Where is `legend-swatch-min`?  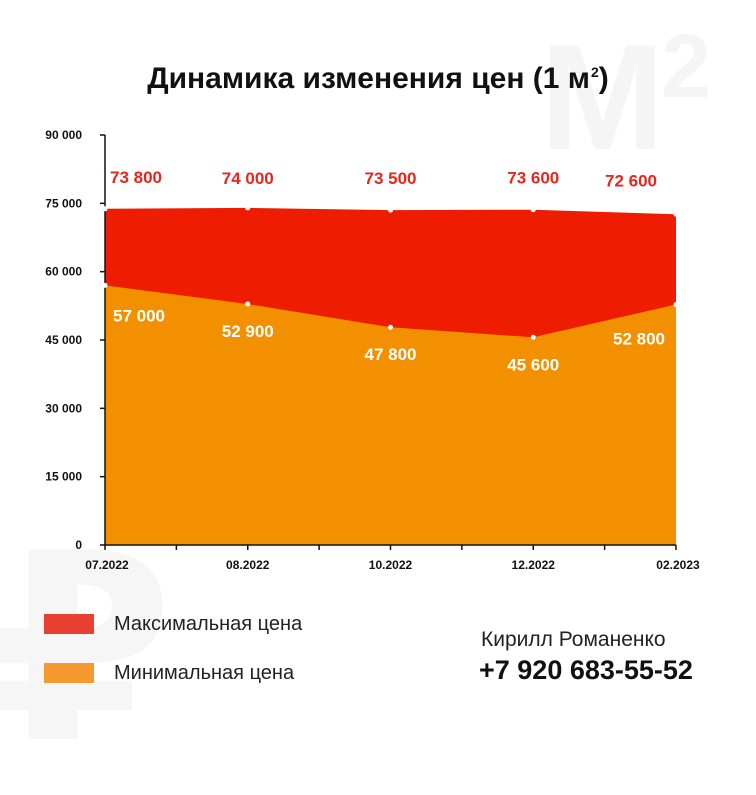
legend-swatch-min is located at coordinates (69, 673).